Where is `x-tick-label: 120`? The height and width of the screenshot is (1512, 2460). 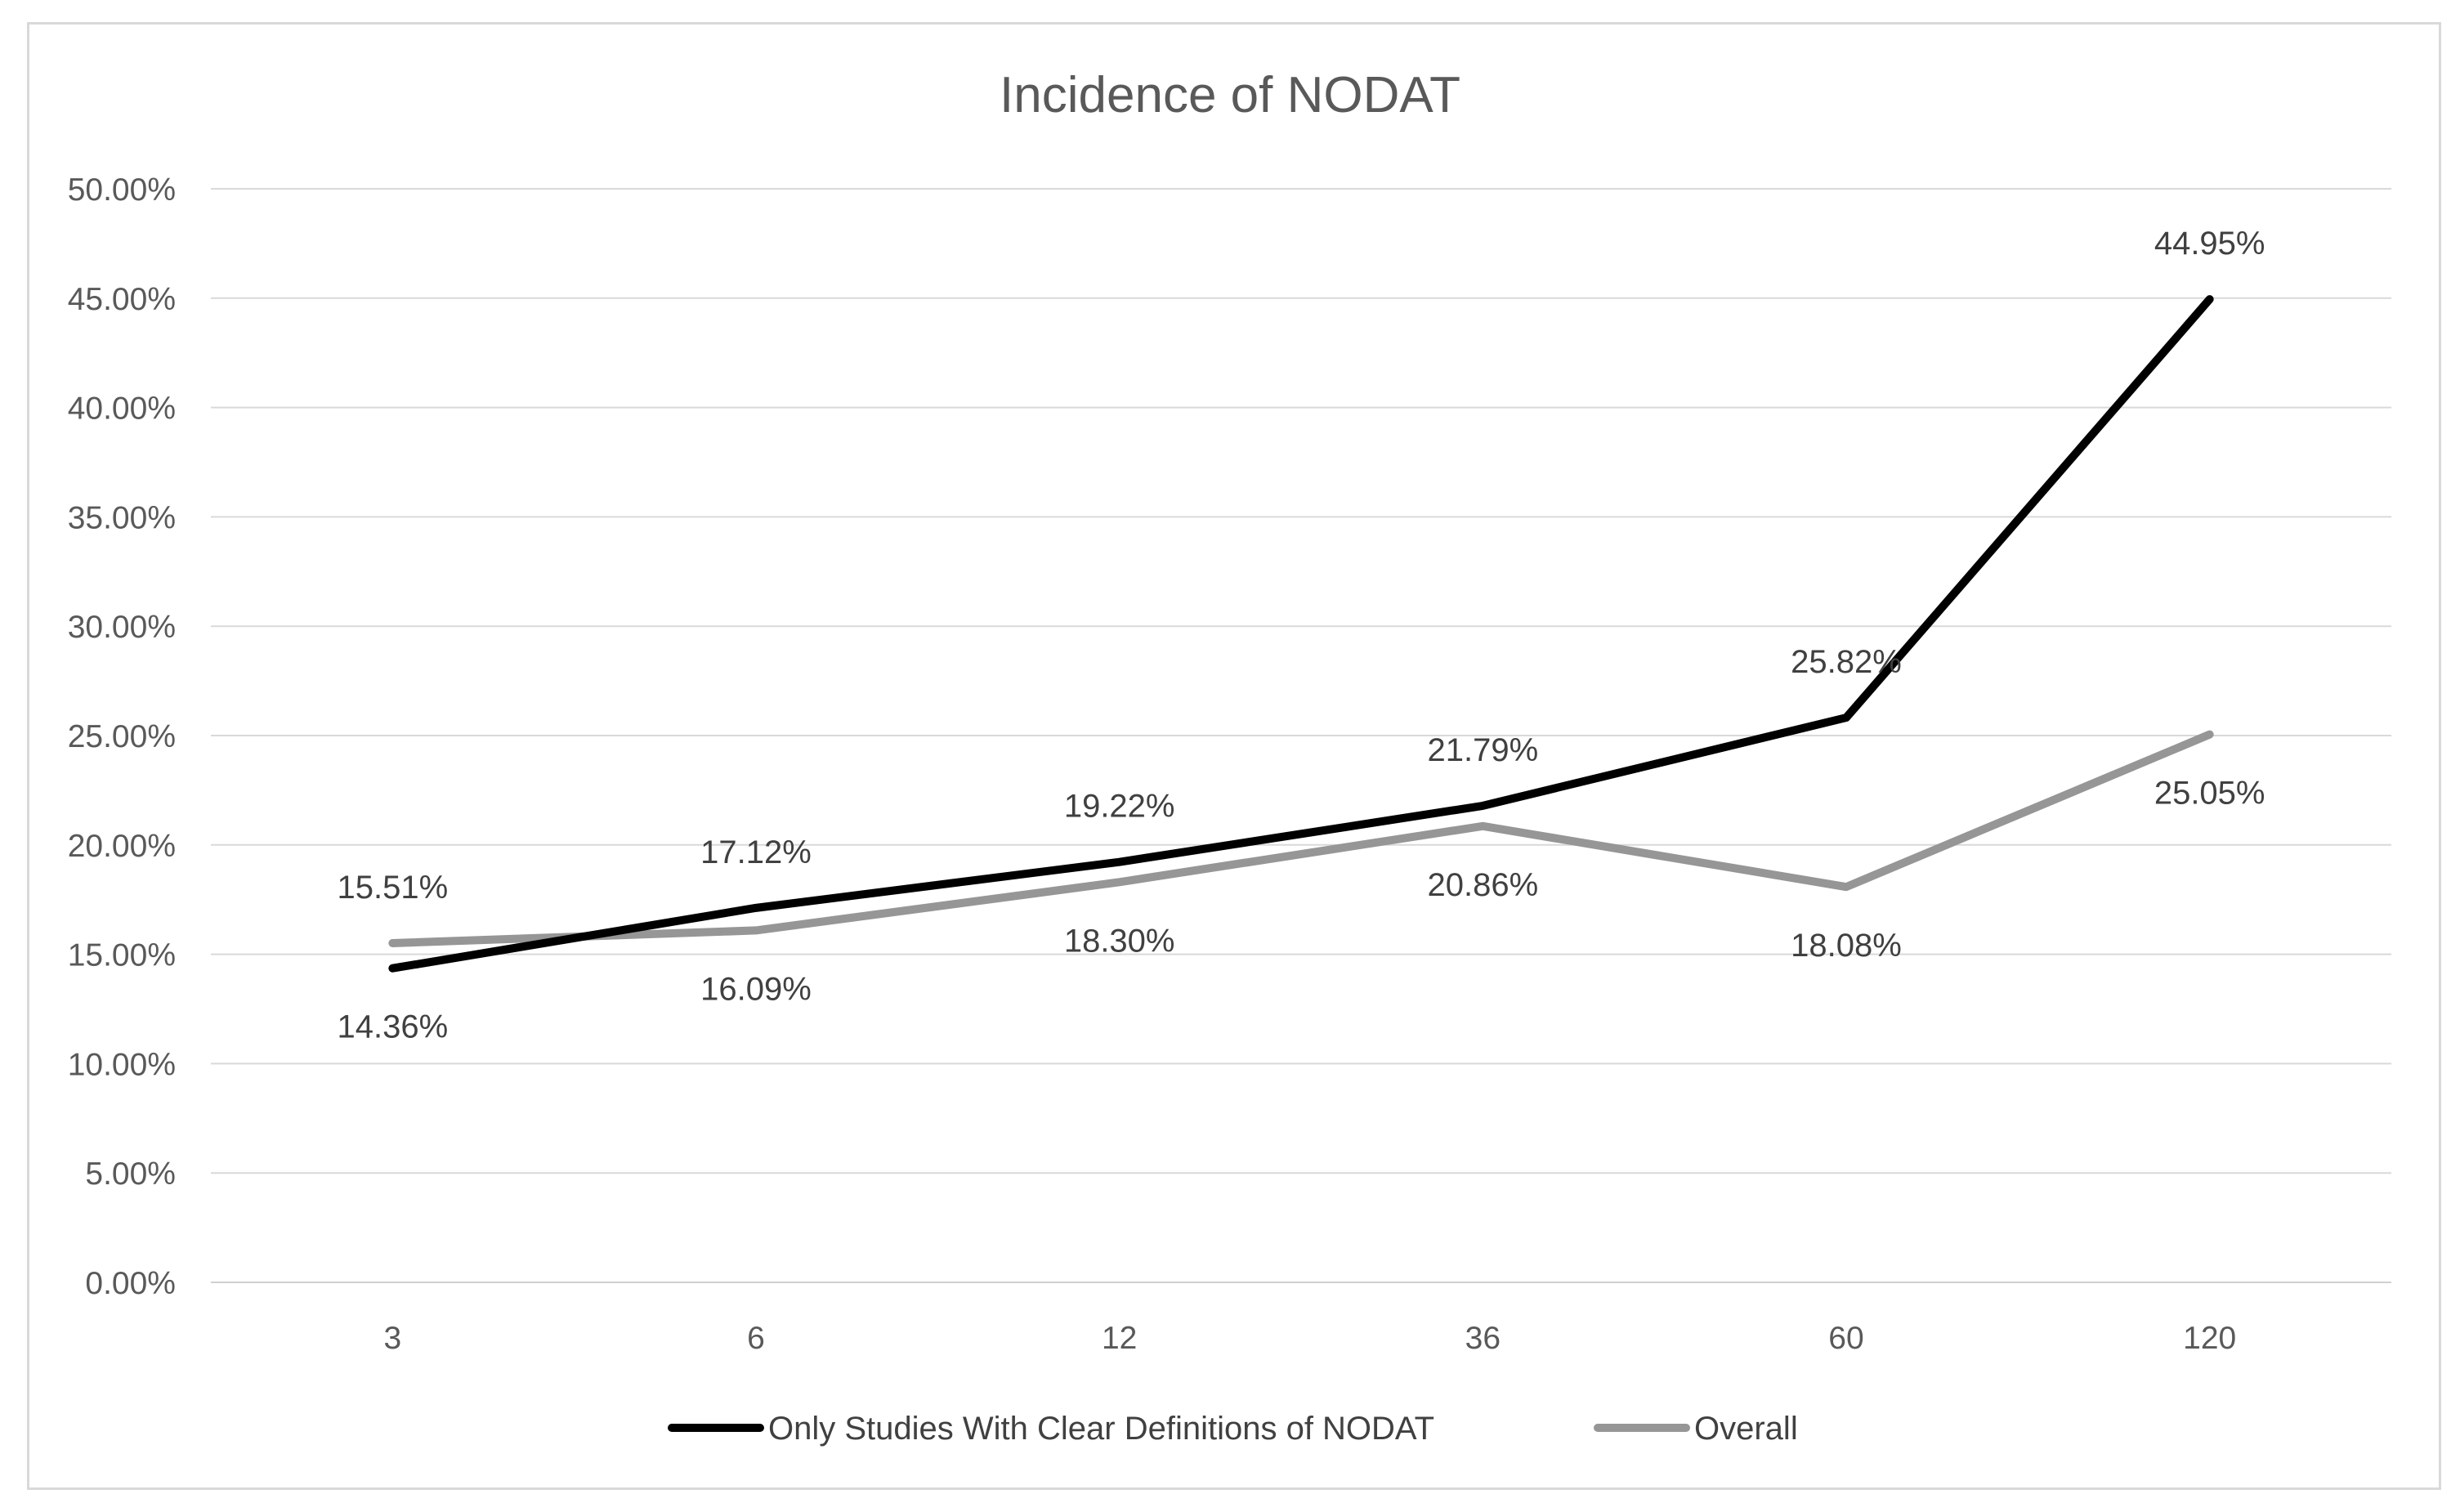
x-tick-label: 120 is located at coordinates (2210, 1338).